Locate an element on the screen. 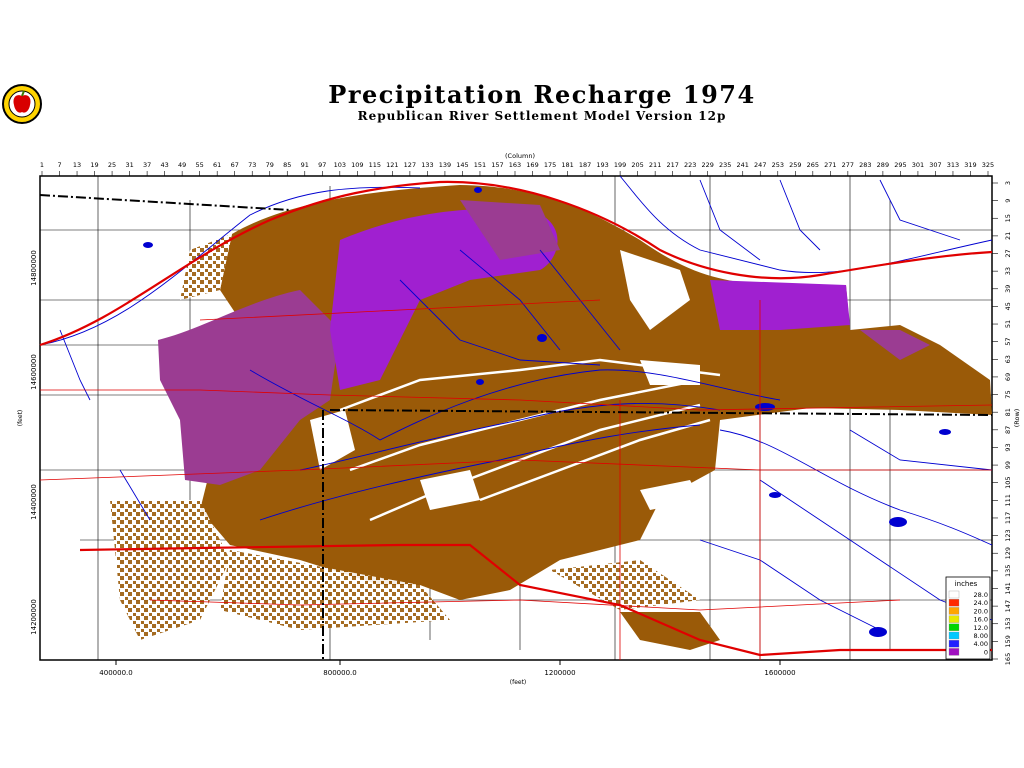 This screenshot has width=1024, height=768. column-tick: 145 is located at coordinates (462, 165).